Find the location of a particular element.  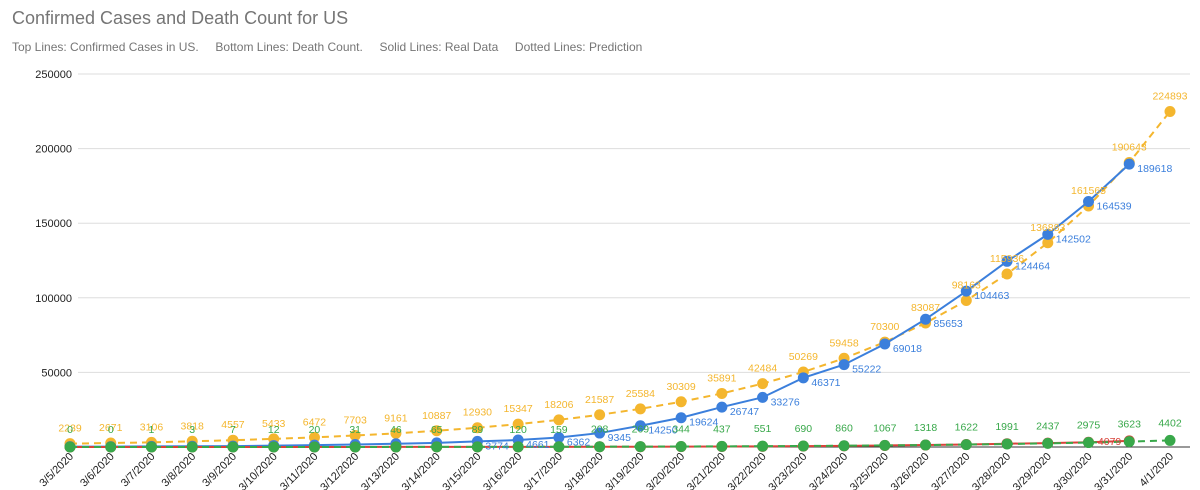

data-label: 269 is located at coordinates (641, 430).